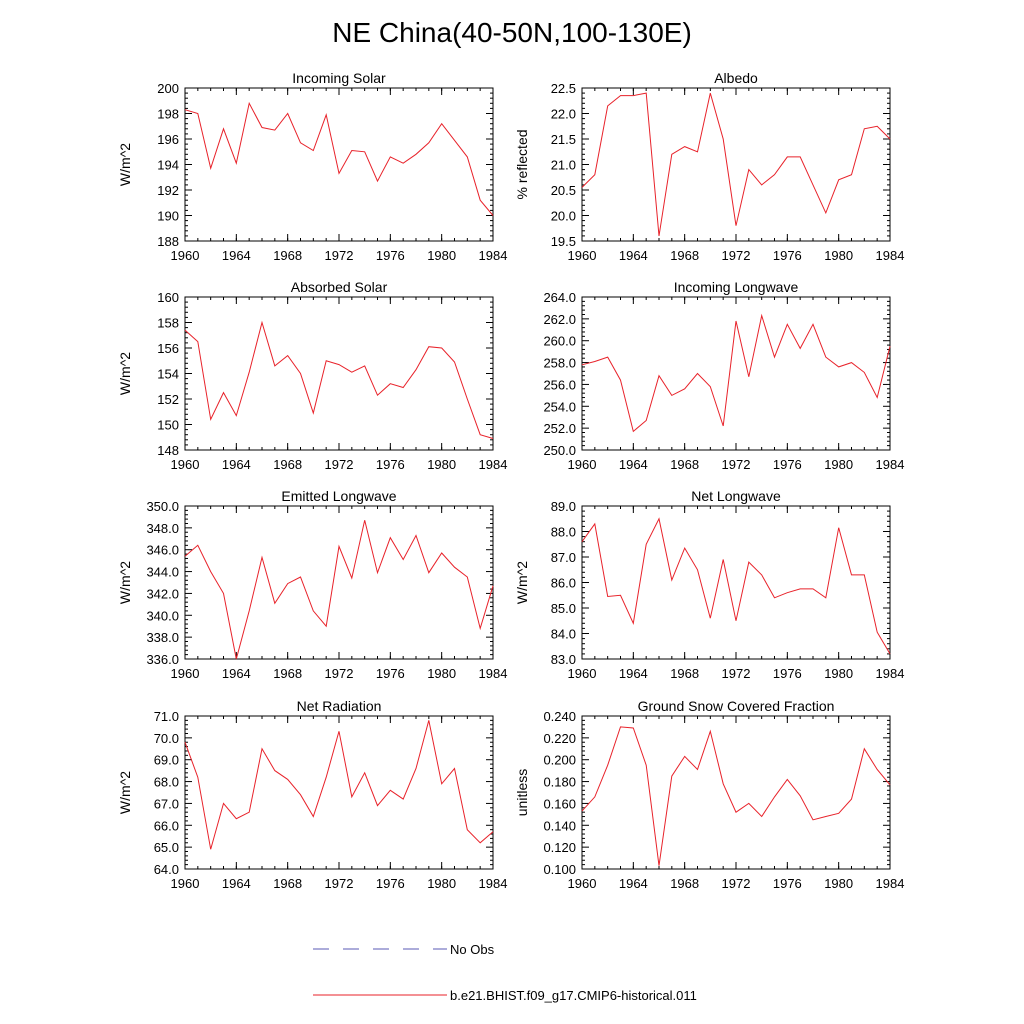  I want to click on y-tick-label: 0.120, so click(559, 847).